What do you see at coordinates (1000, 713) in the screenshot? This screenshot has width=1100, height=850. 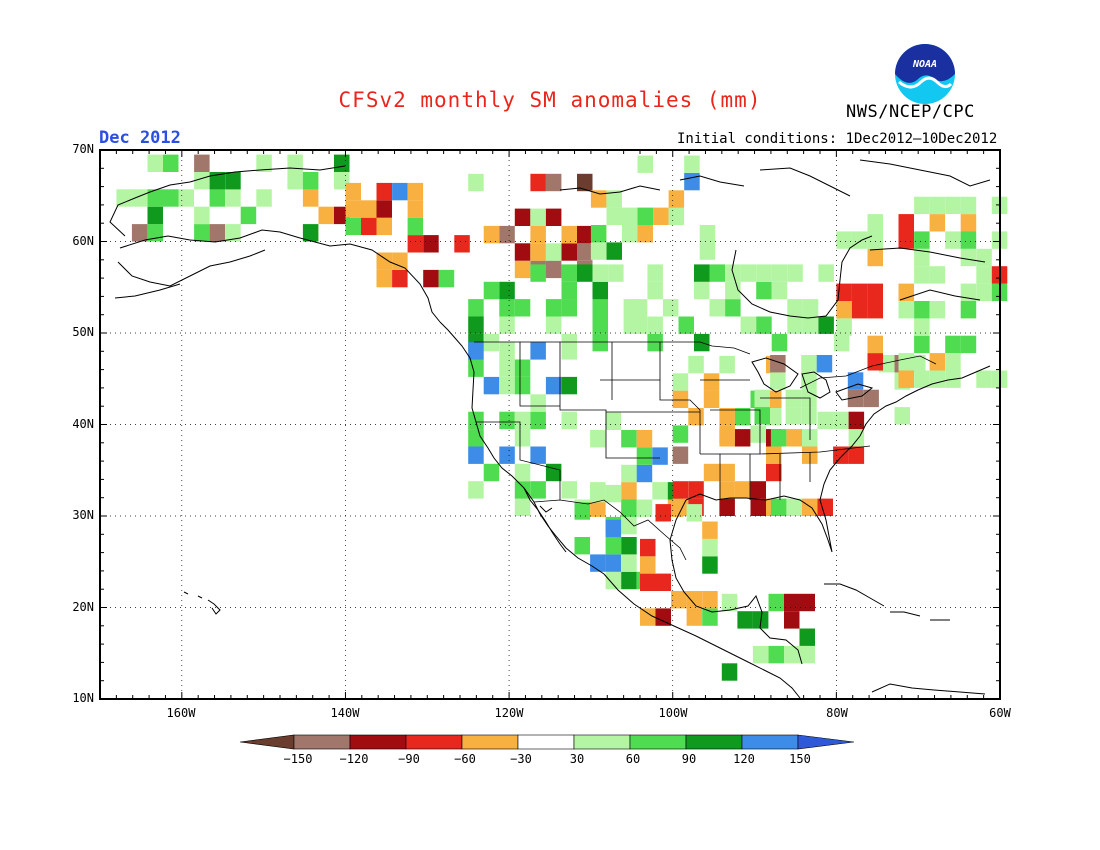 I see `lon-label-60w: 60W` at bounding box center [1000, 713].